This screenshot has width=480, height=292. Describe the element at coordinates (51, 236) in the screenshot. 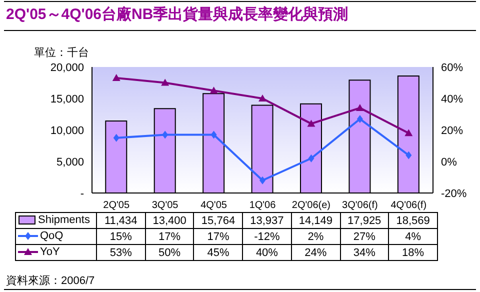

I see `legend-label: QoQ` at that location.